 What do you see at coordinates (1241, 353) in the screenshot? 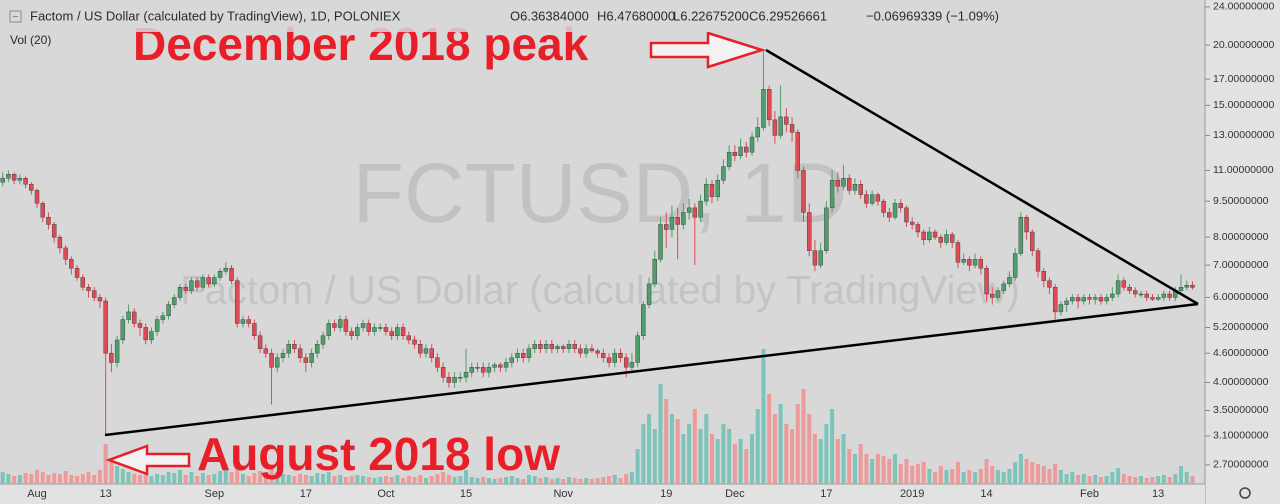
I see `y-tick-label: 4.60000000` at bounding box center [1241, 353].